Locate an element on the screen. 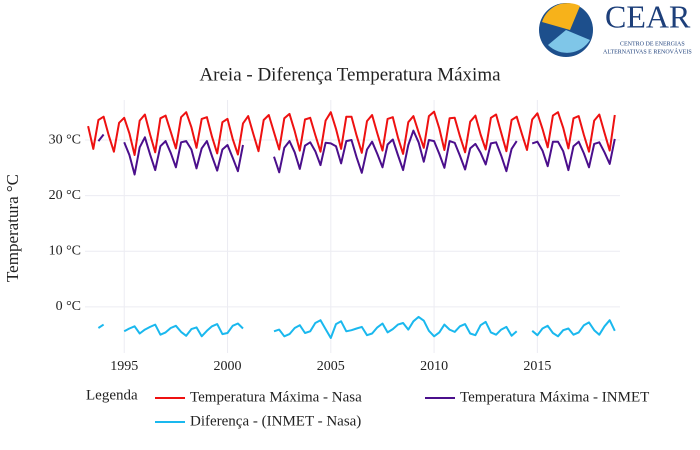 The image size is (700, 450). x-tick-label: 2010 is located at coordinates (434, 366).